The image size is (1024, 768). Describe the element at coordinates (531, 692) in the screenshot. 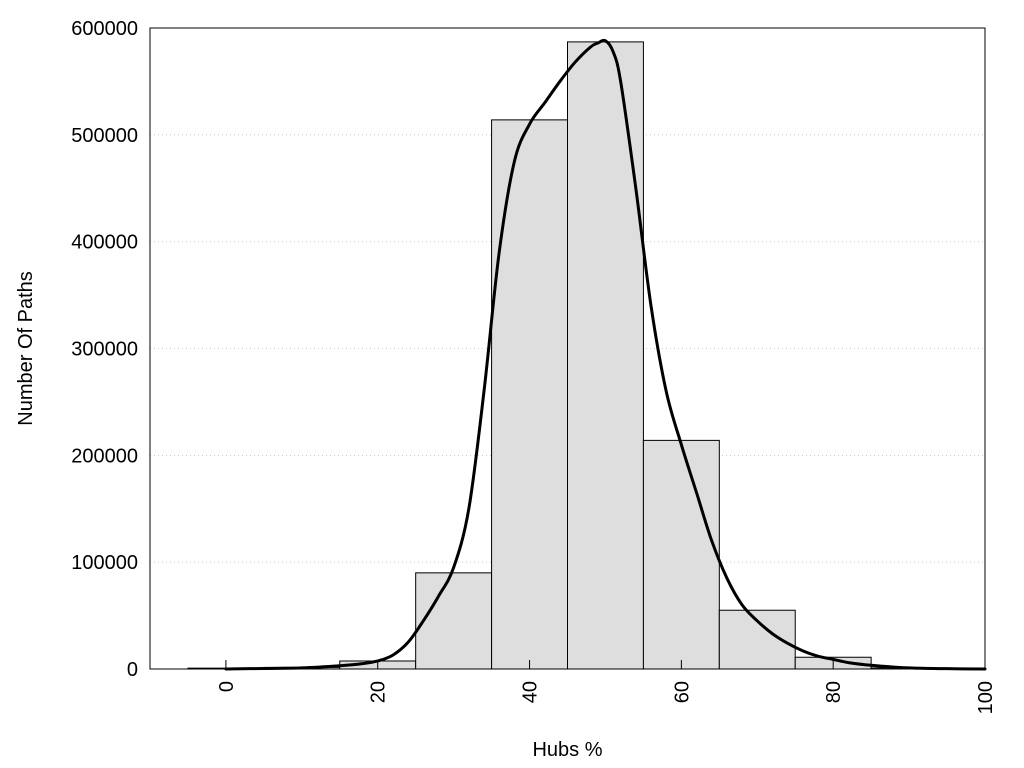

I see `x-tick-label: 40` at that location.